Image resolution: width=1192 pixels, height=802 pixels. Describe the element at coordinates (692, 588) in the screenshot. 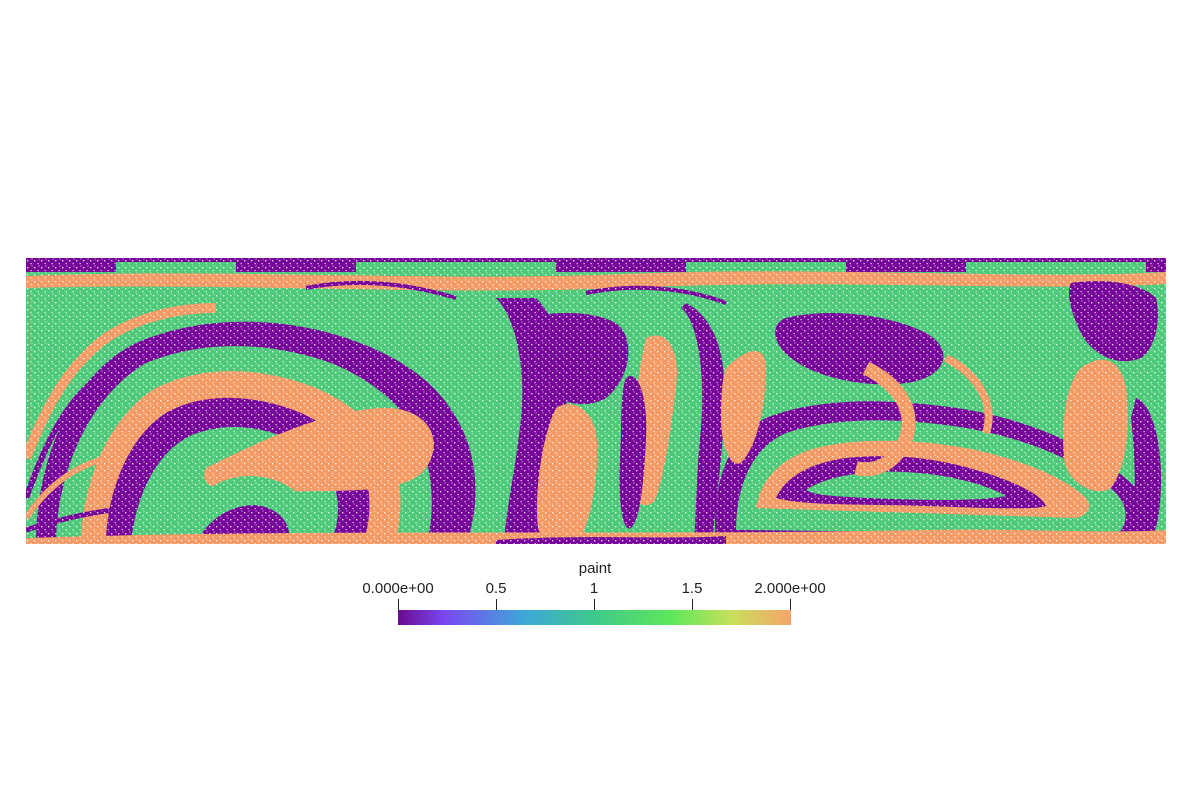

I see `tick-label-1-5: 1.5` at that location.